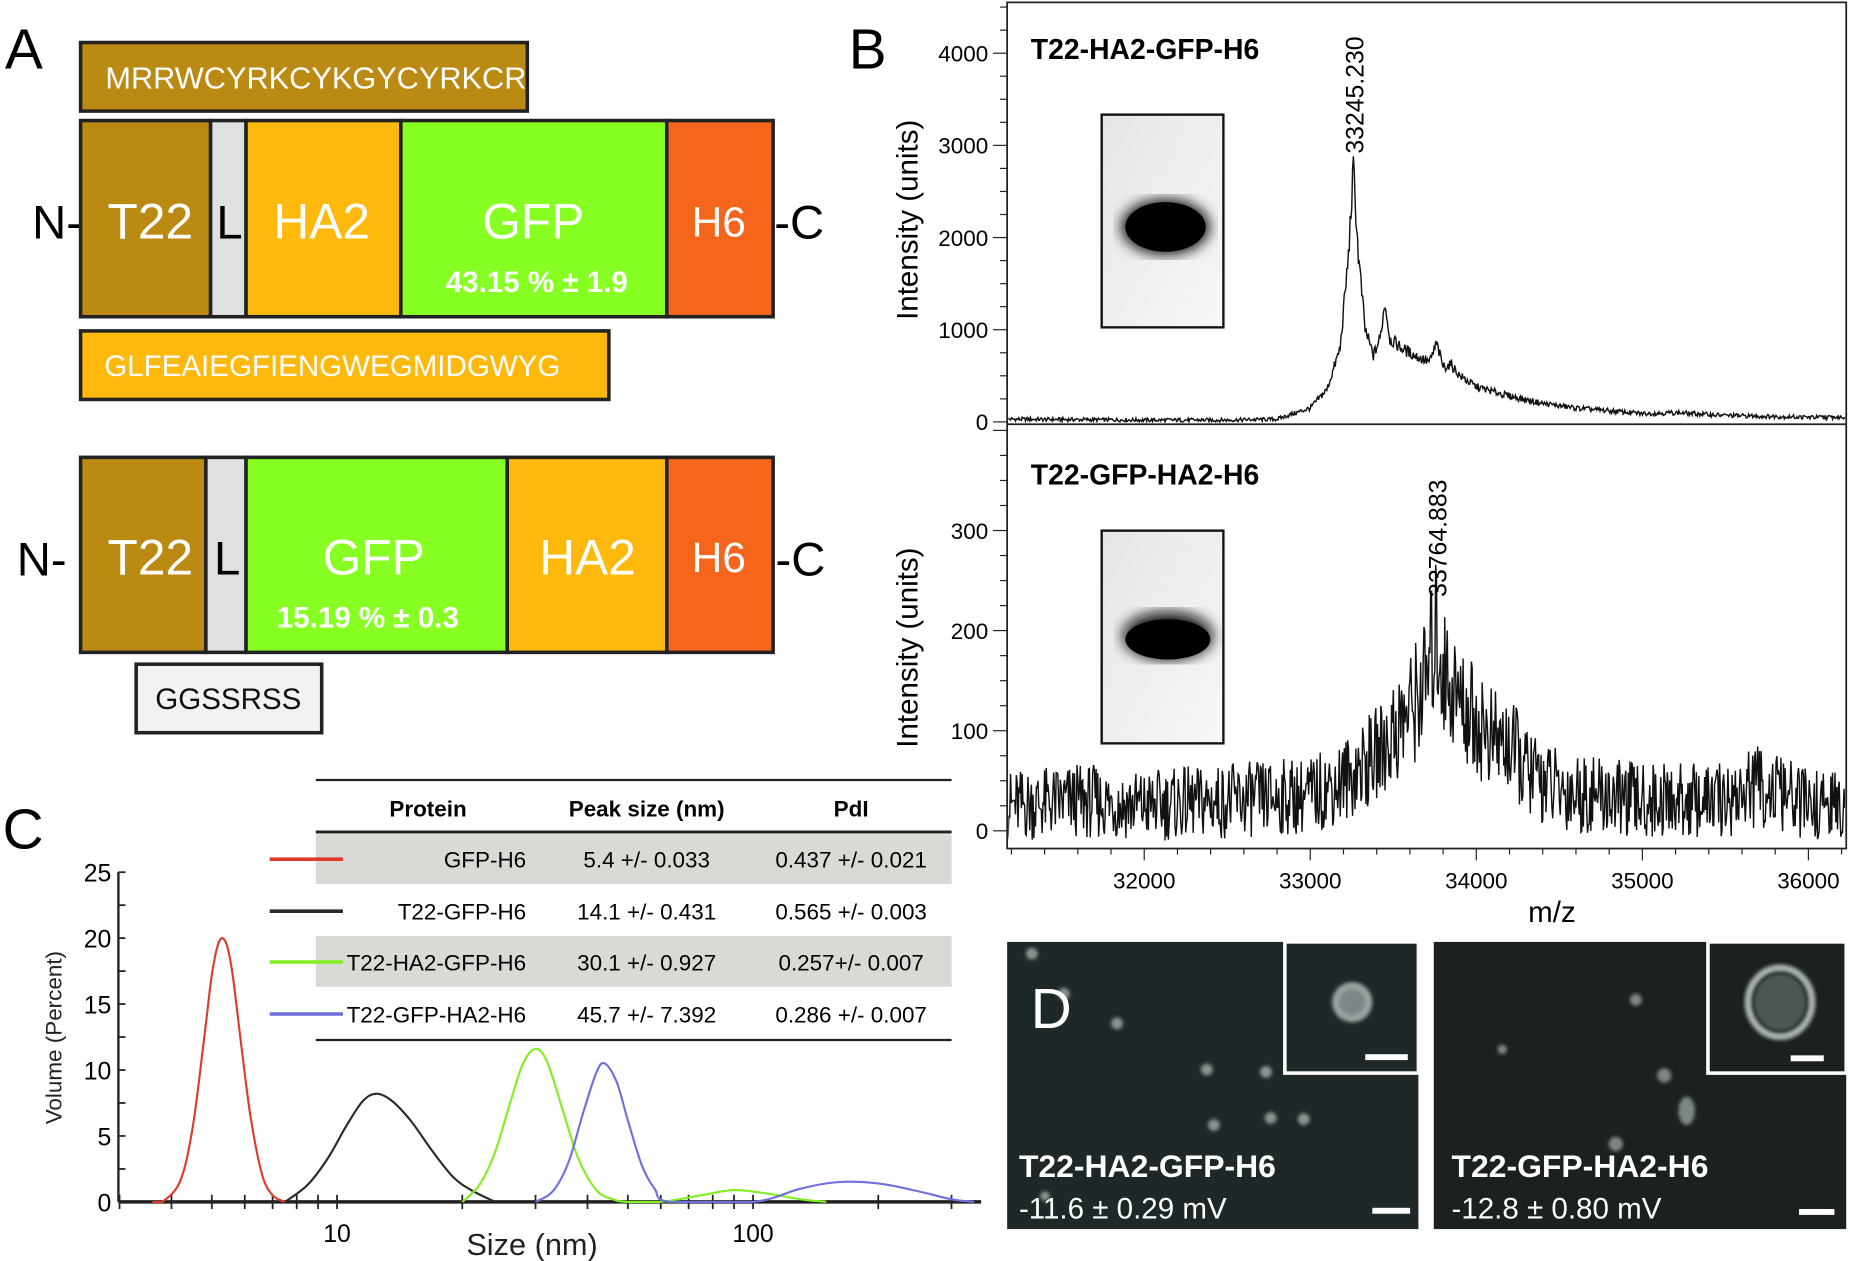 This screenshot has height=1261, width=1850. Describe the element at coordinates (485, 859) in the screenshot. I see `protein-name: GFP-H6` at that location.